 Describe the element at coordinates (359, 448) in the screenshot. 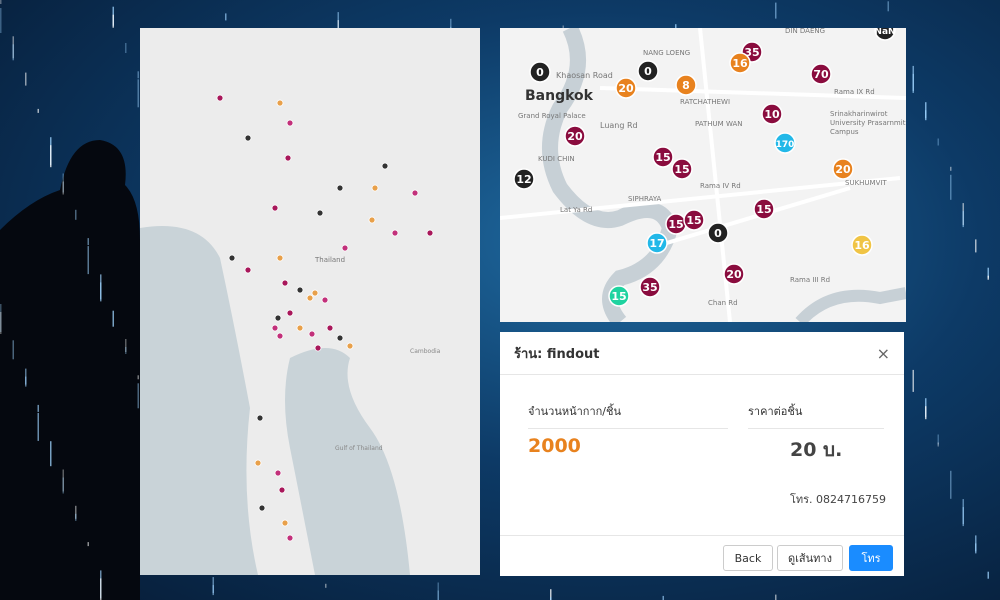

I see `map-label: Gulf of Thailand` at that location.